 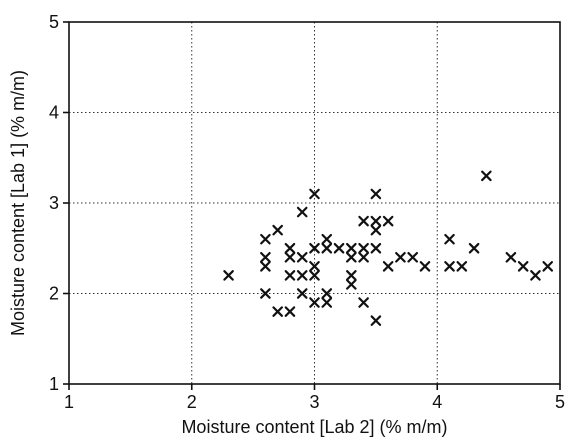 What do you see at coordinates (18, 203) in the screenshot?
I see `y-axis-title: Moisture content [Lab 1] (% m/m)` at bounding box center [18, 203].